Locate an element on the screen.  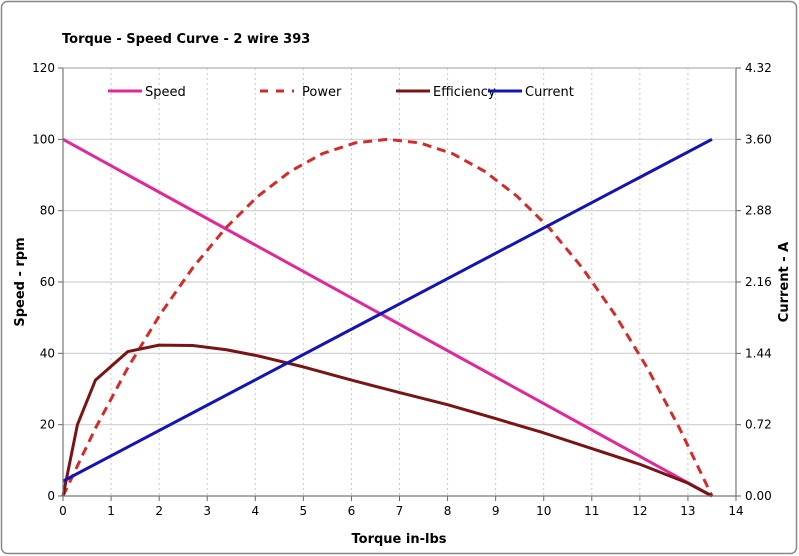
x-tick-label: 7 is located at coordinates (400, 511).